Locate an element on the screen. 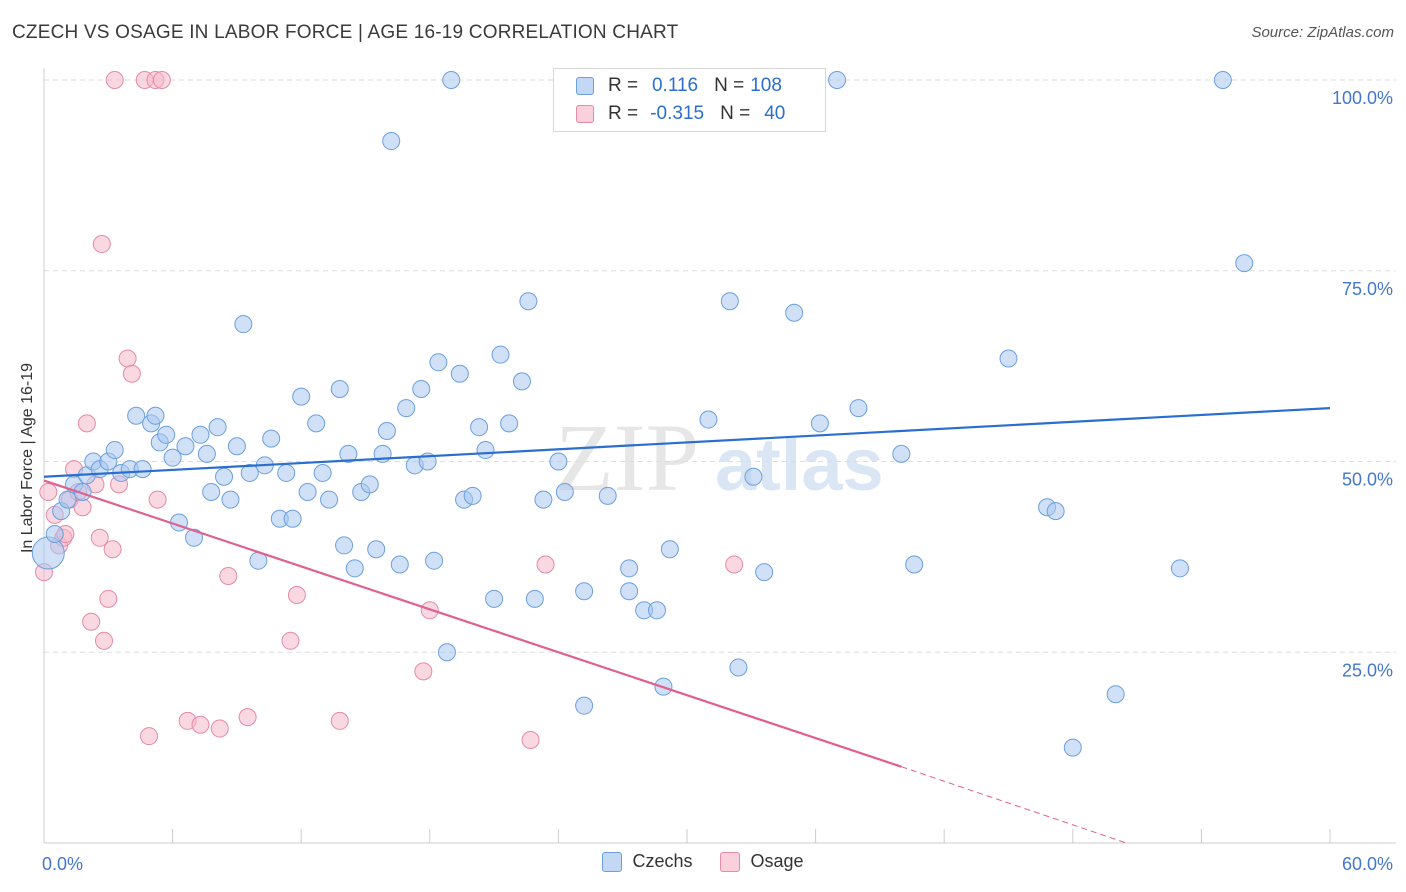  czechs-n-value: 108 is located at coordinates (766, 85).